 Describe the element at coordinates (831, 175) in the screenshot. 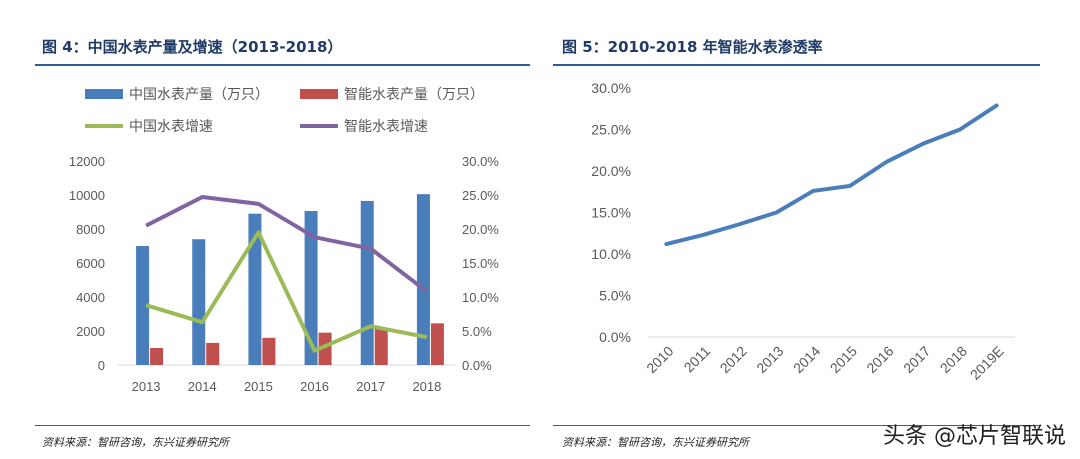

I see `line-penetration-rate` at that location.